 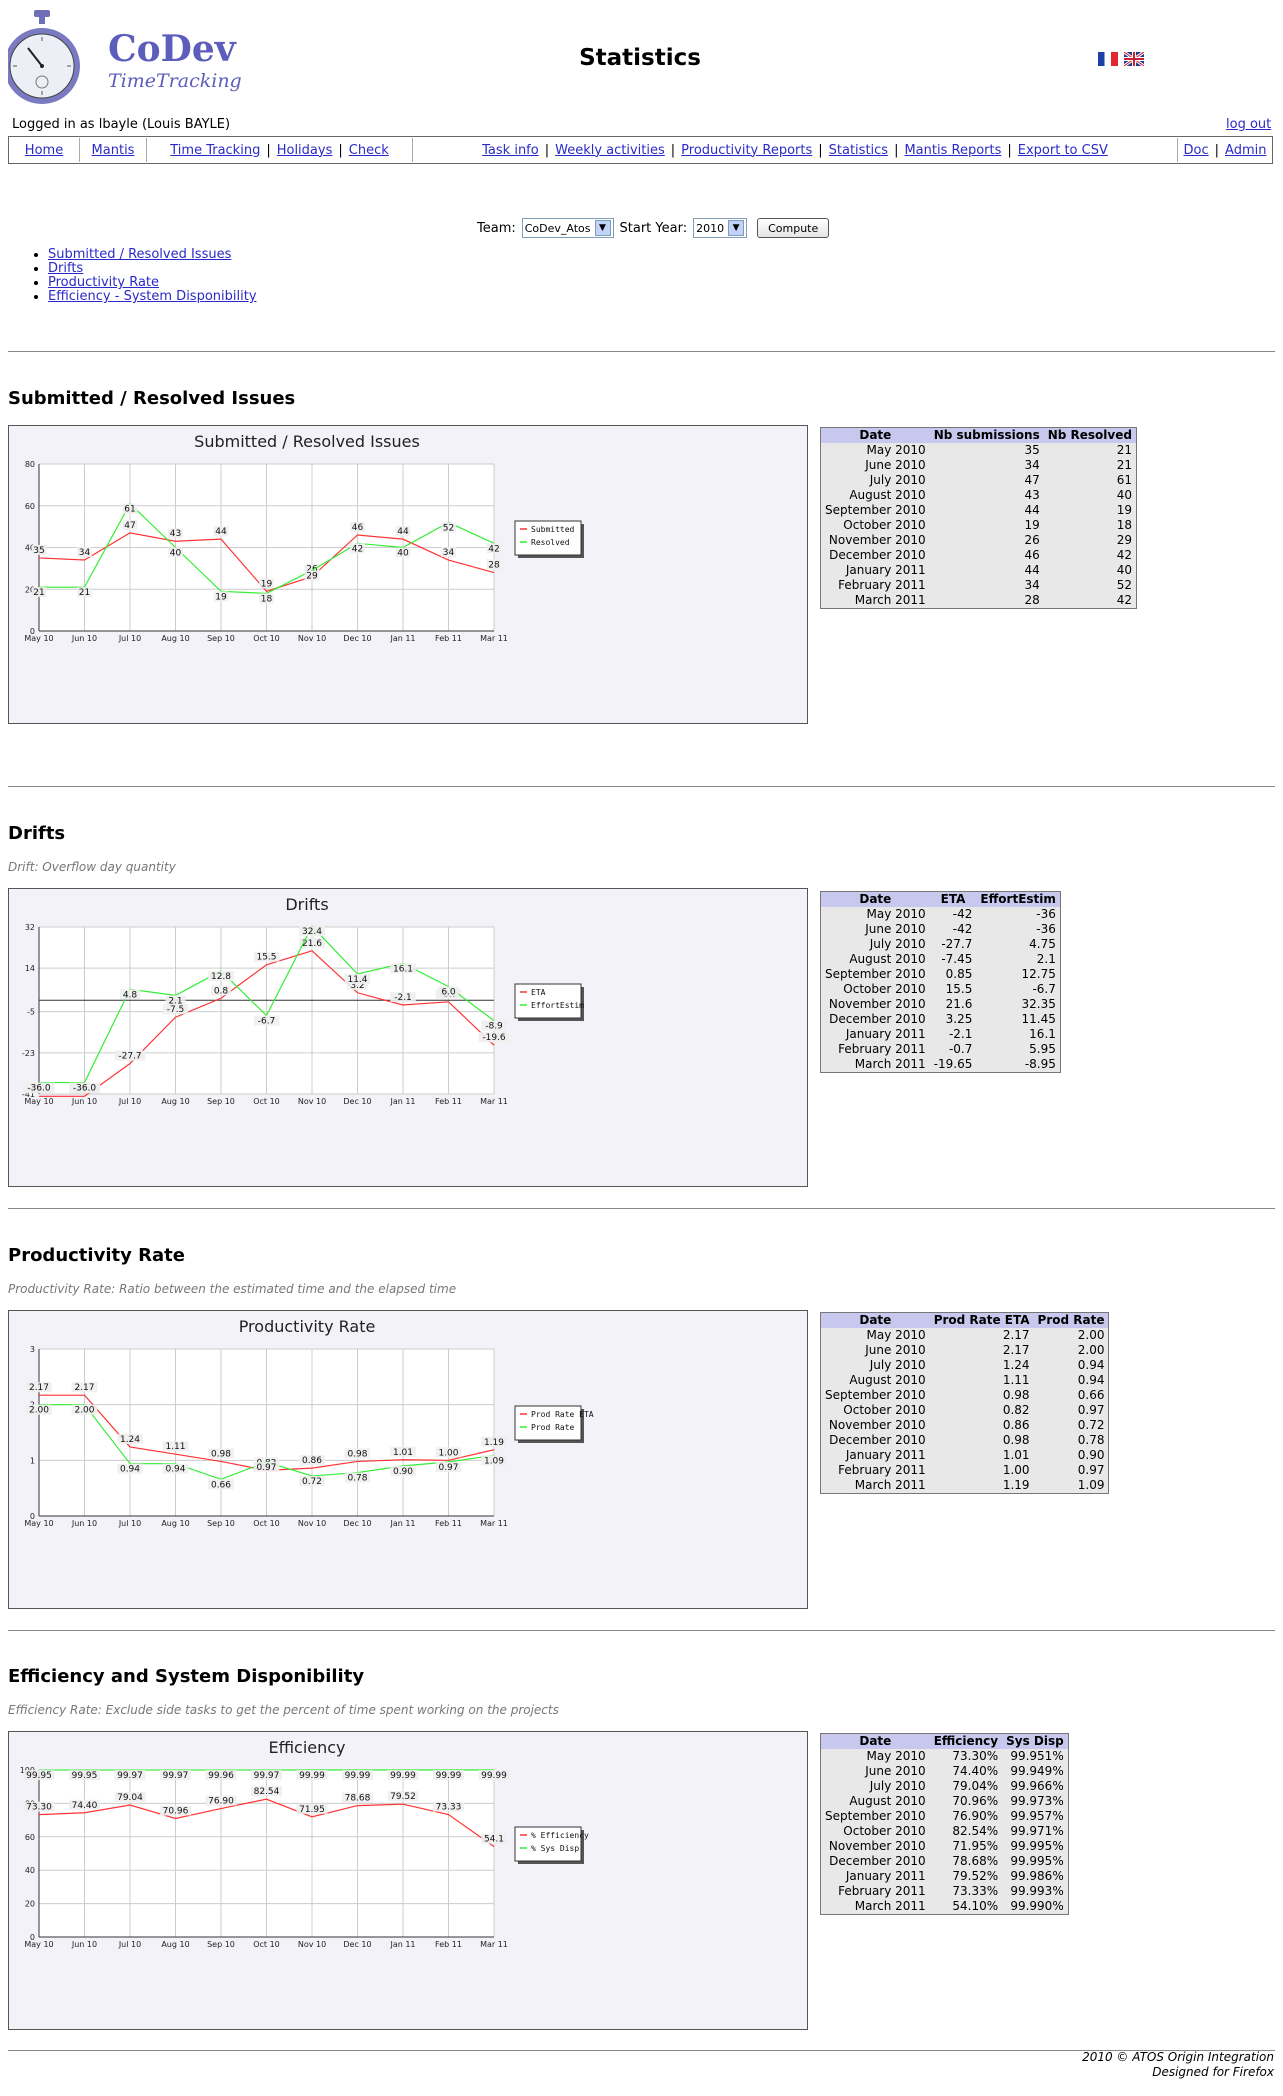 What do you see at coordinates (267, 1442) in the screenshot?
I see `series-line-b` at bounding box center [267, 1442].